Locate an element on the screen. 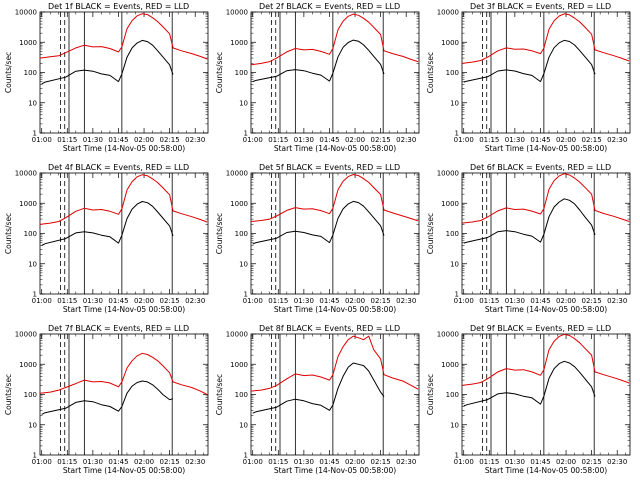  panel-title: Det 7f BLACK = Events, RED = LLD is located at coordinates (118, 328).